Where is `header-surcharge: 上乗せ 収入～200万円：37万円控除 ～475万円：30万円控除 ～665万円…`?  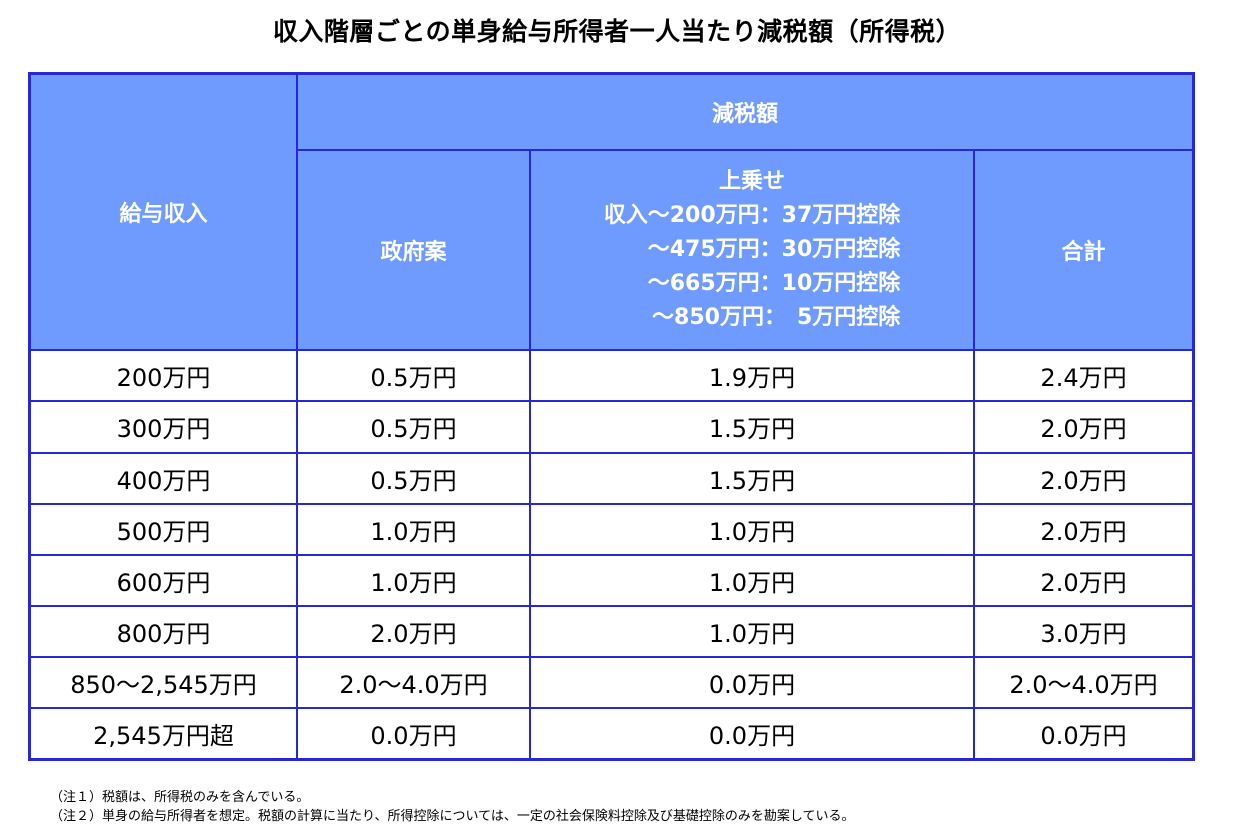 header-surcharge: 上乗せ 収入～200万円：37万円控除 ～475万円：30万円控除 ～665万円… is located at coordinates (752, 250).